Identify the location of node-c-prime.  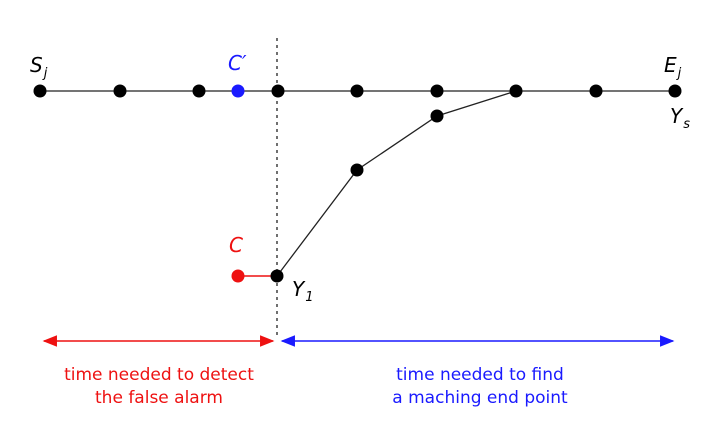
(238, 91).